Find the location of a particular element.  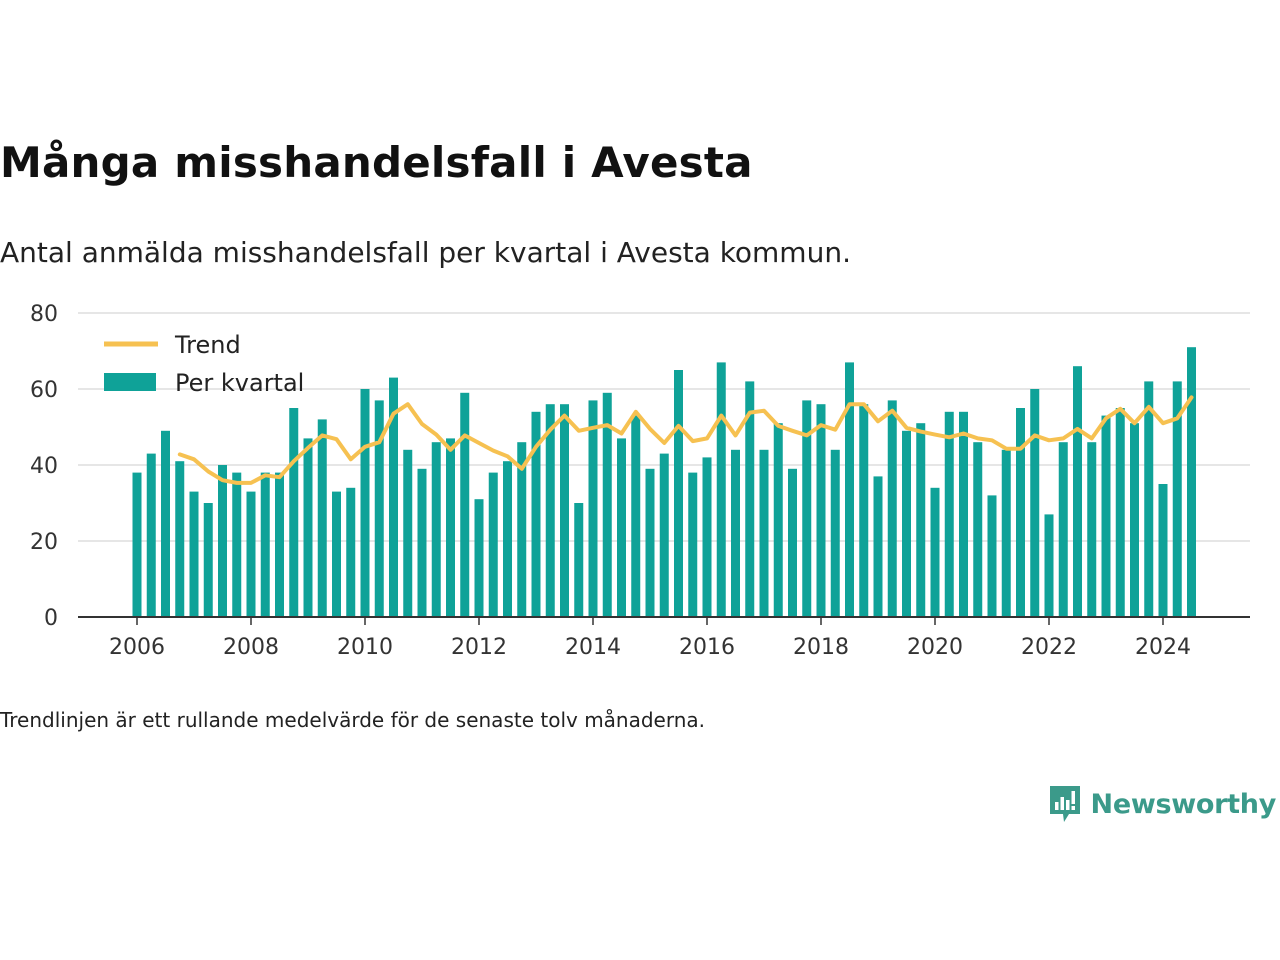

x-tick-label: 2016 is located at coordinates (707, 647).